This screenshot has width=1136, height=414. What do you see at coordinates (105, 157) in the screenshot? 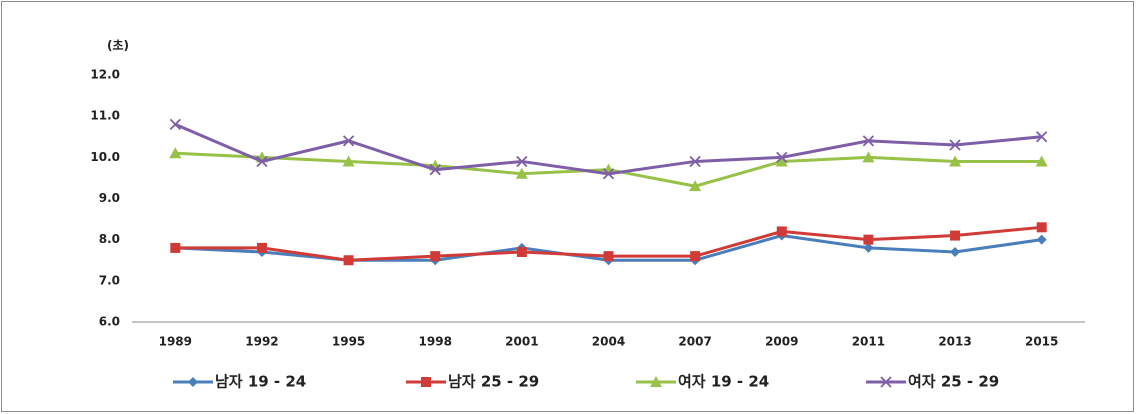
I see `y-tick-label: 10.0` at bounding box center [105, 157].